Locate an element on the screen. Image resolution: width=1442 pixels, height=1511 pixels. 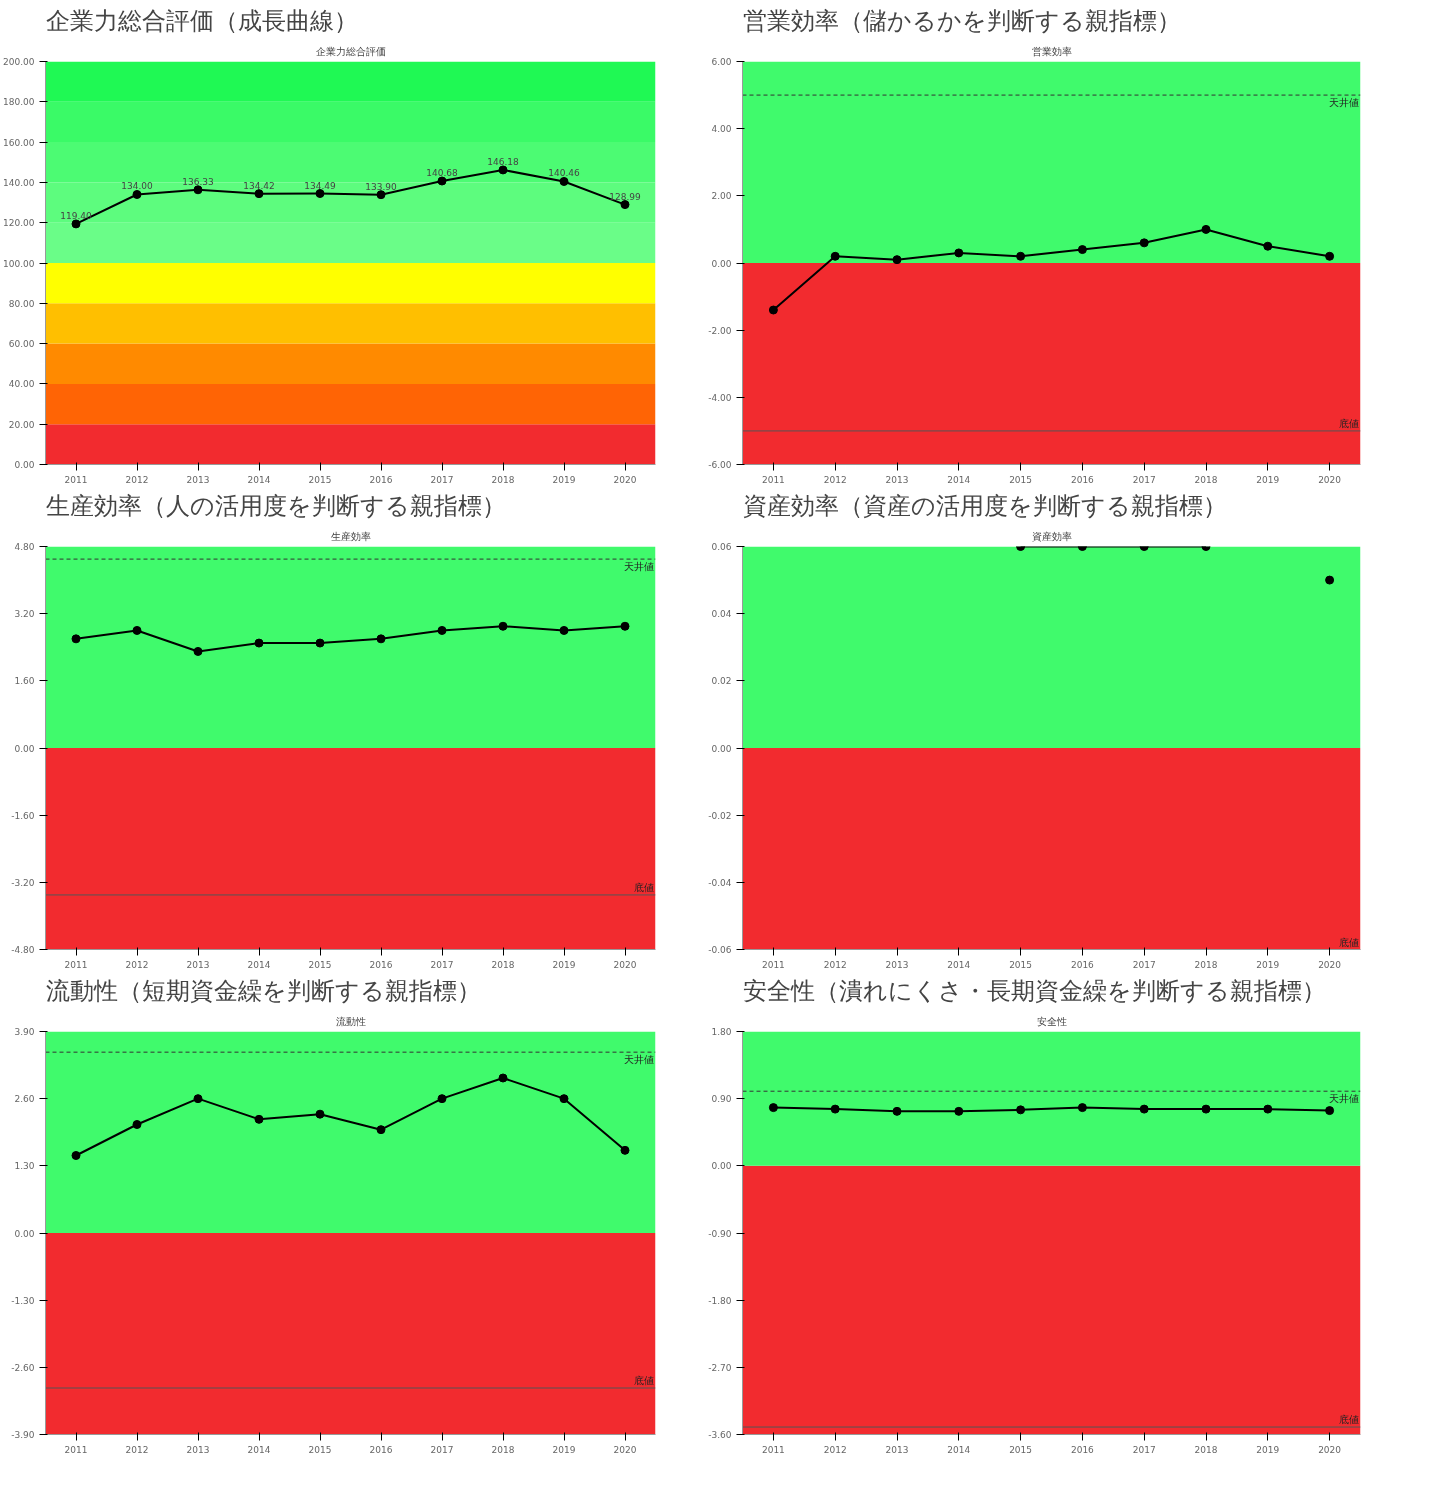
y-tick-label: -3.60 is located at coordinates (720, 1435).